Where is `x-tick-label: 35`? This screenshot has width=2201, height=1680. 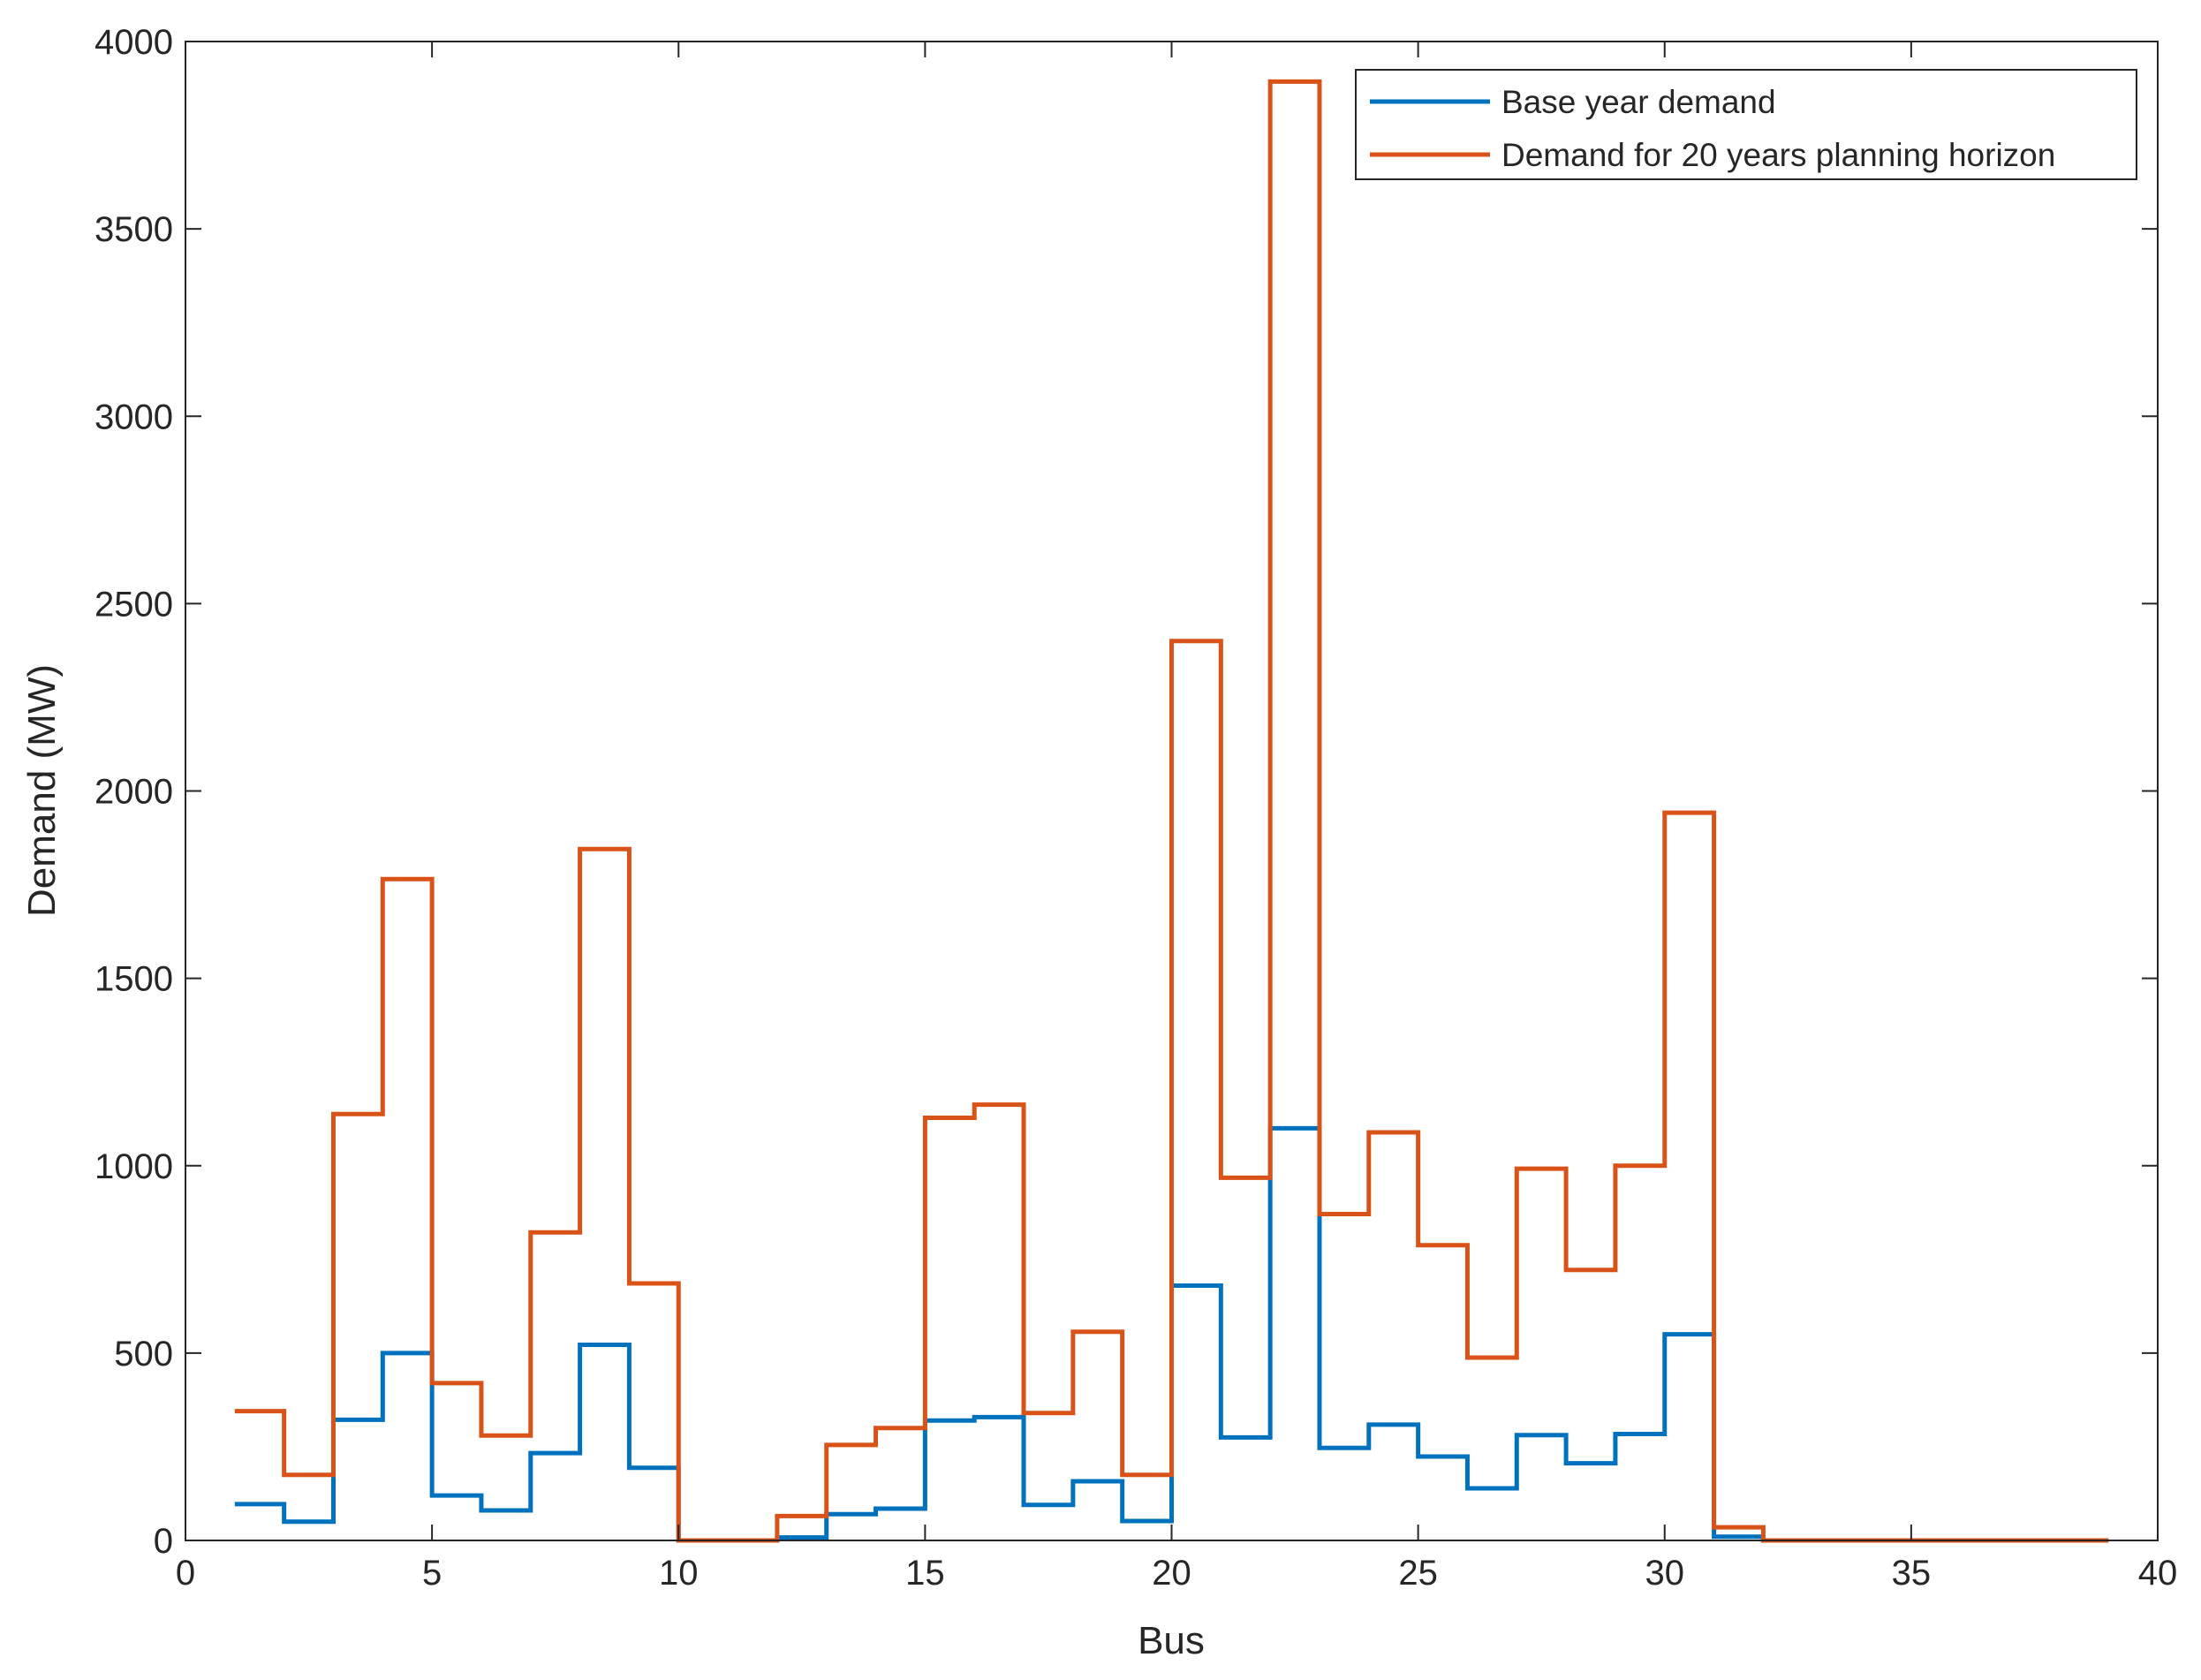
x-tick-label: 35 is located at coordinates (1912, 1573).